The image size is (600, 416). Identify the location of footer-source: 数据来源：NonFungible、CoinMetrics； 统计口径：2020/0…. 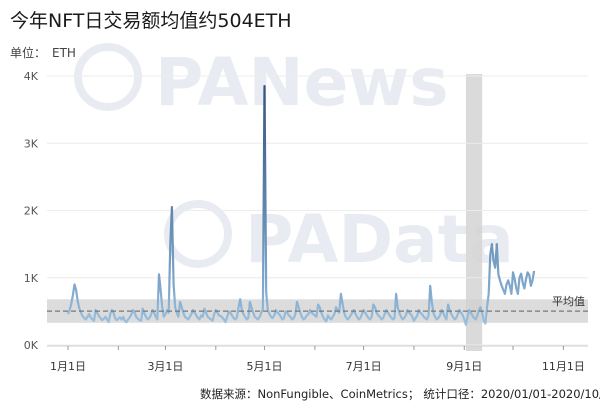
(400, 394).